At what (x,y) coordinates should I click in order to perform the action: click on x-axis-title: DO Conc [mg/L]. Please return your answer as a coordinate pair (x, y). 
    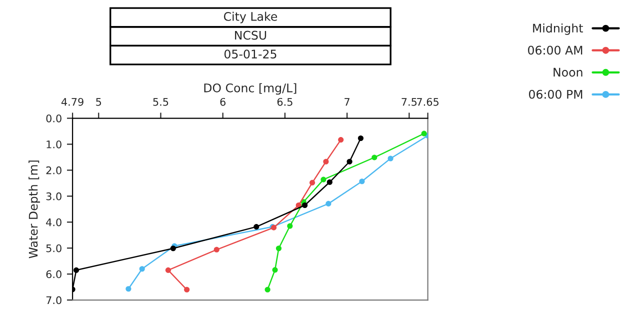
    Looking at the image, I should click on (250, 89).